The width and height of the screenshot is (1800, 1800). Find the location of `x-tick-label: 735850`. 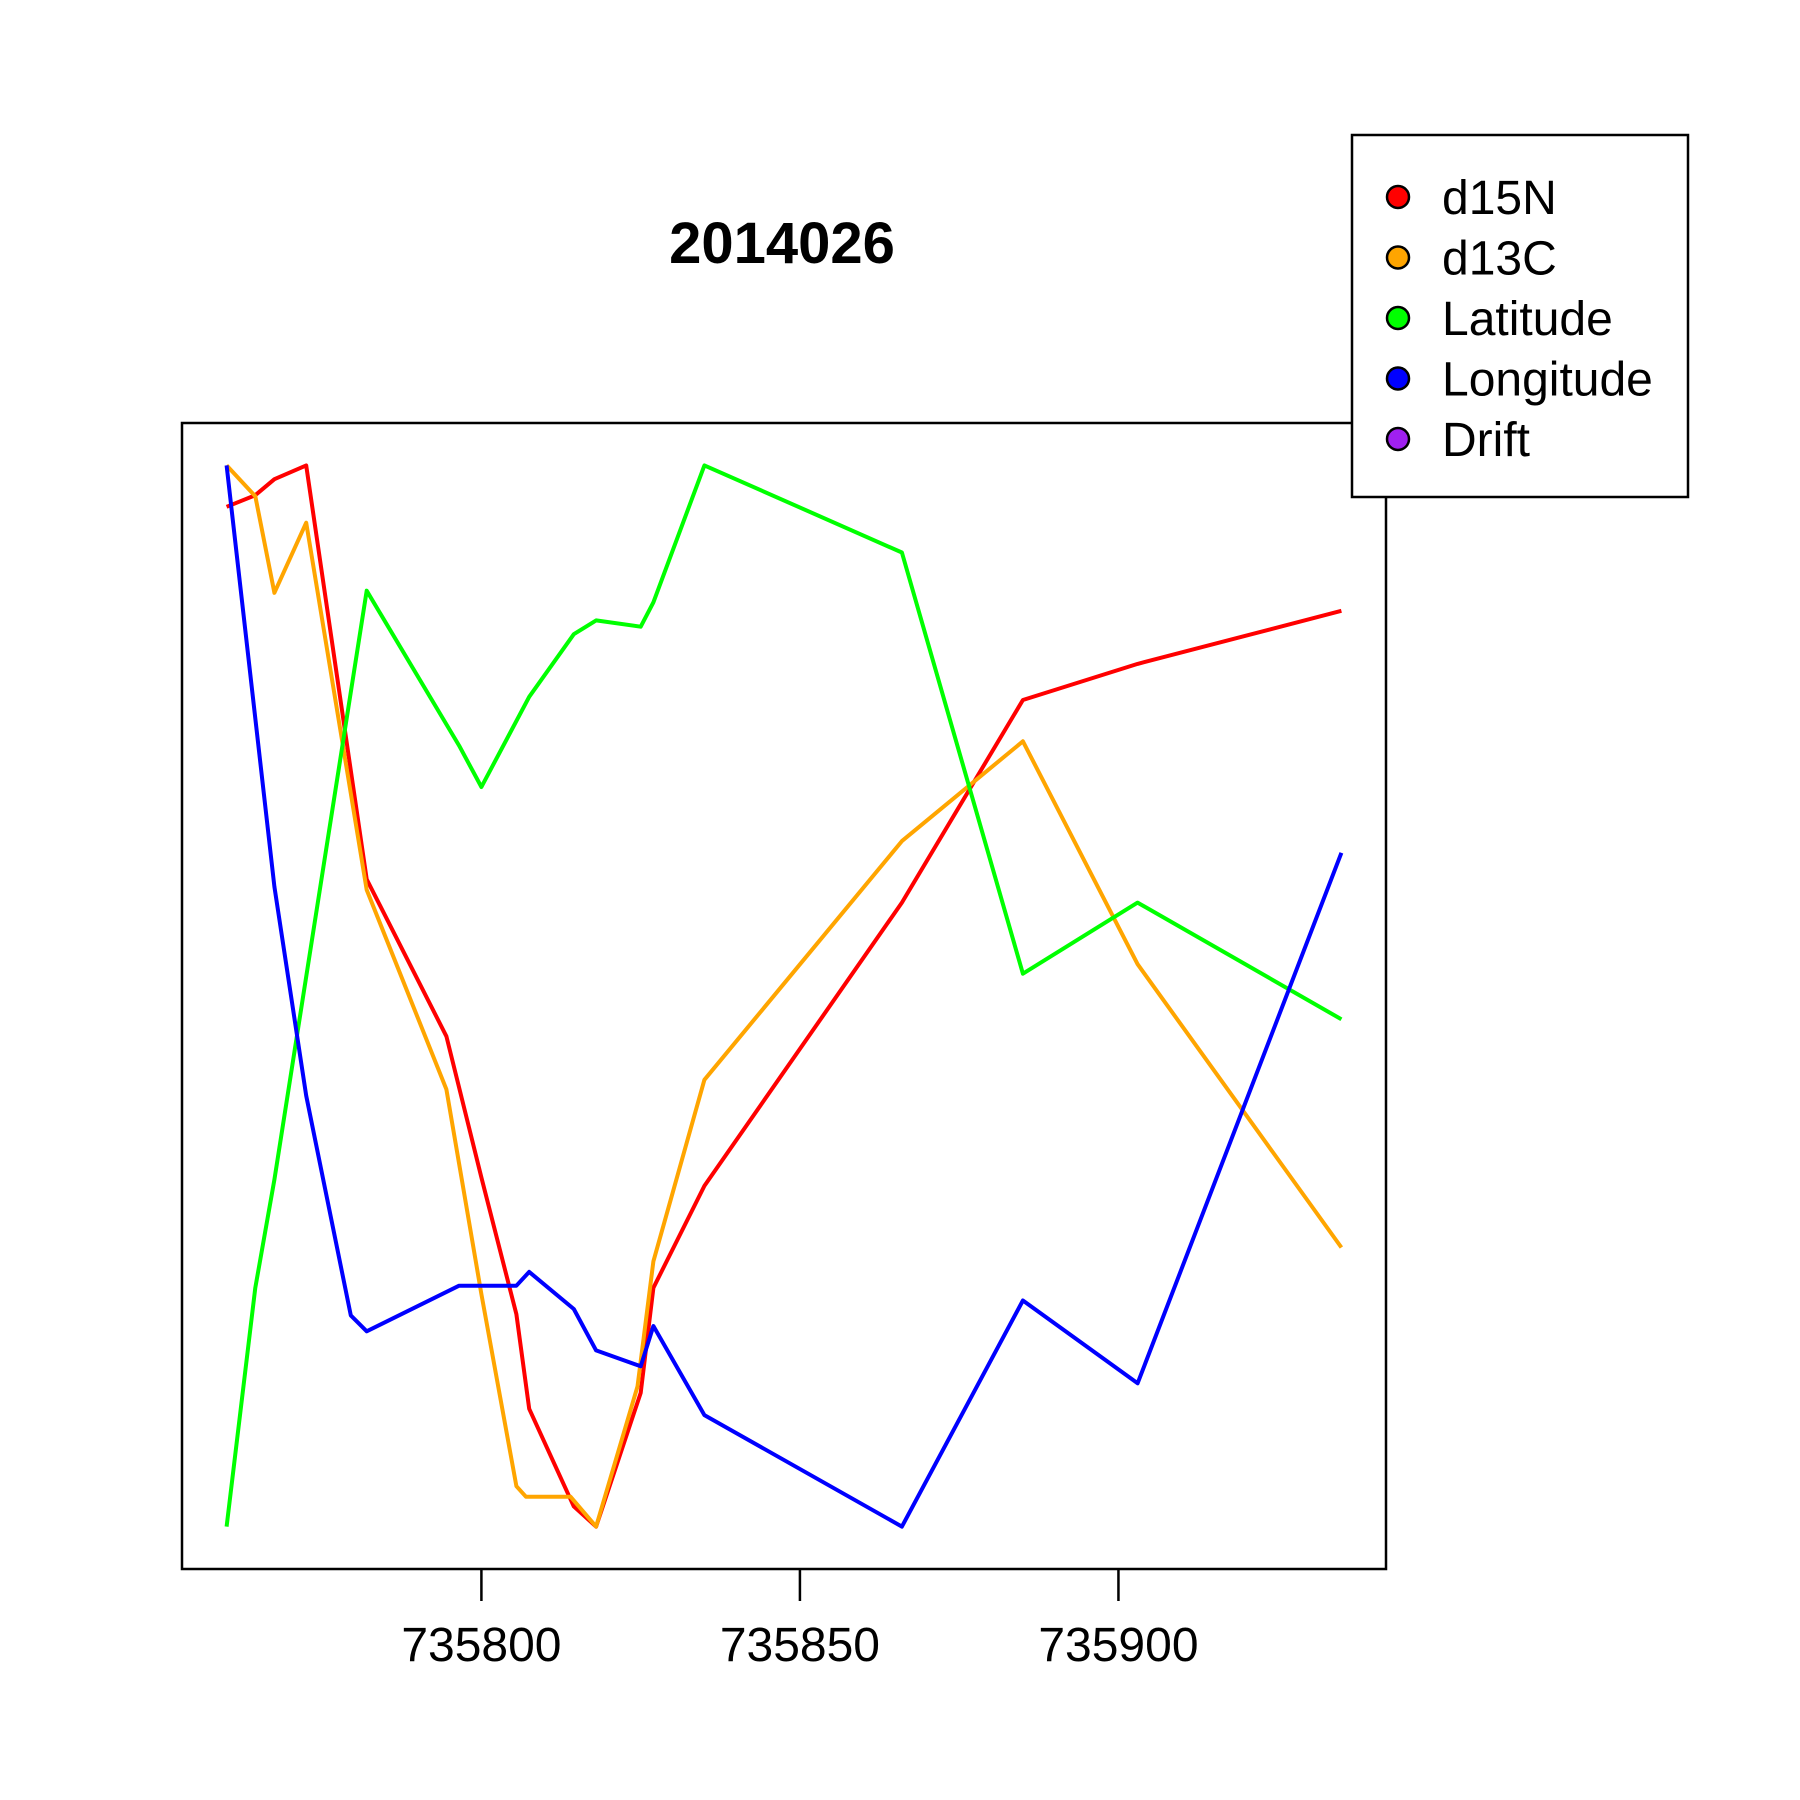

x-tick-label: 735850 is located at coordinates (800, 1645).